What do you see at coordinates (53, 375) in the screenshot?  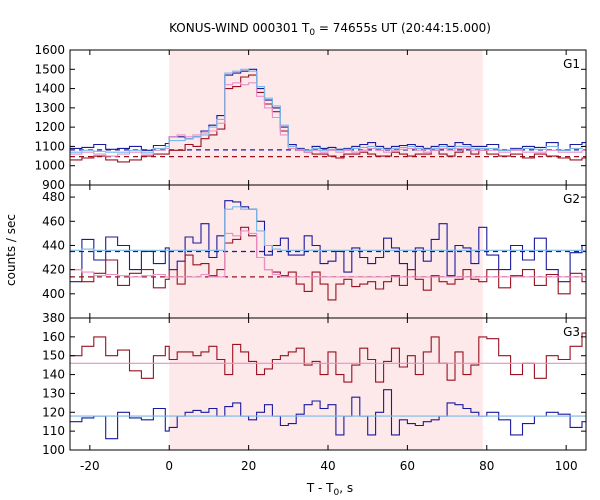 I see `y-tick-label: 140` at bounding box center [53, 375].